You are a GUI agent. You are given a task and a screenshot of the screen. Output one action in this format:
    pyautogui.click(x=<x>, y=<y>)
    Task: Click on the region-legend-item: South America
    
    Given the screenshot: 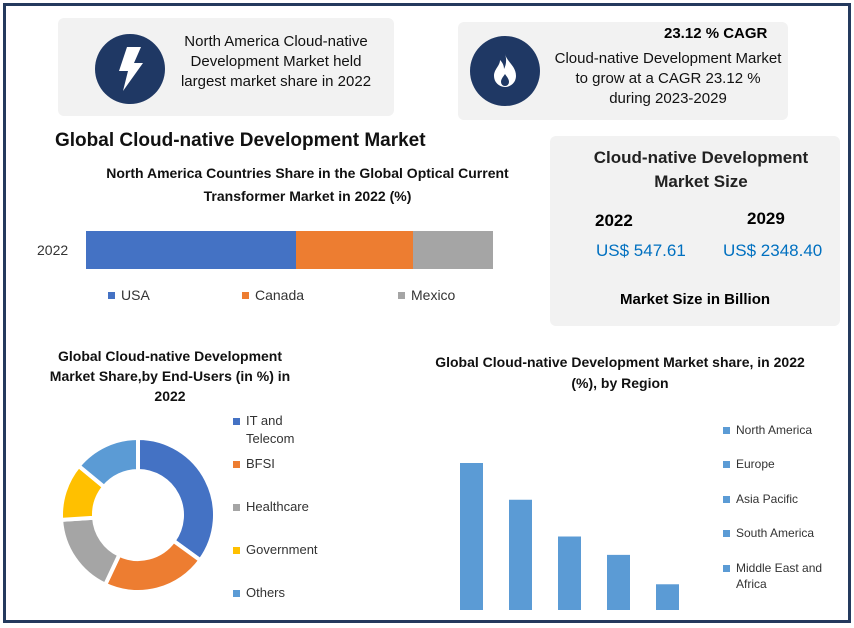 What is the action you would take?
    pyautogui.click(x=778, y=533)
    